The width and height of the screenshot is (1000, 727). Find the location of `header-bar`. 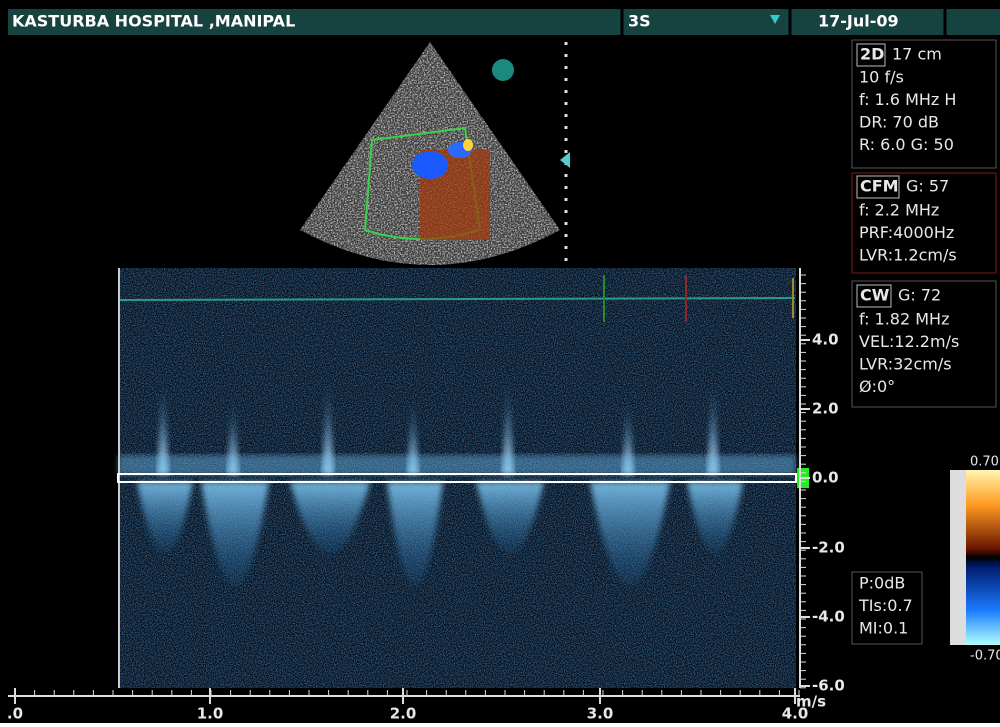

header-bar is located at coordinates (504, 22).